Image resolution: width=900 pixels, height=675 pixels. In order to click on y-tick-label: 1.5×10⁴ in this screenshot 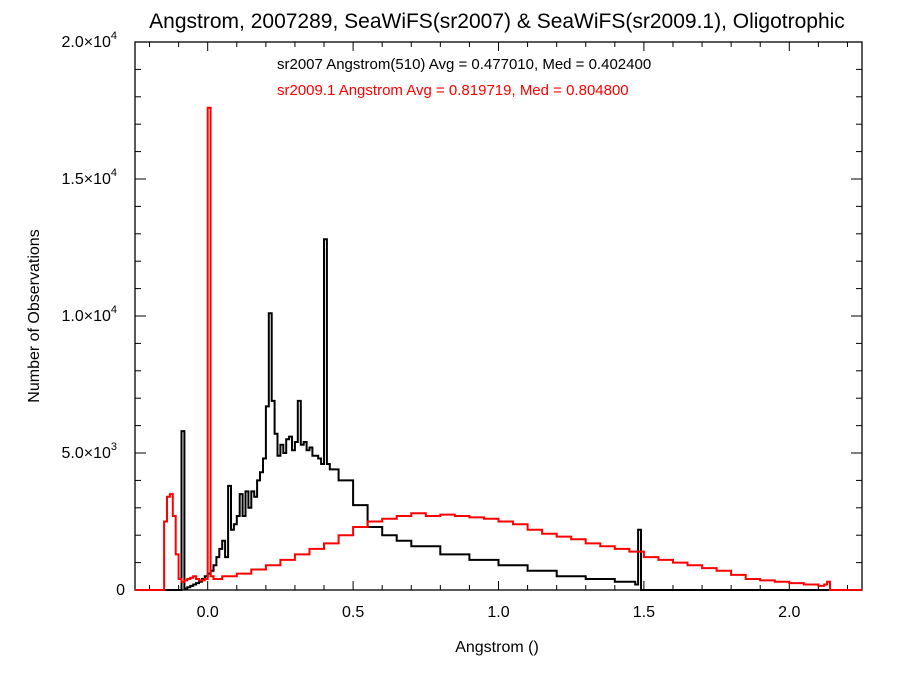, I will do `click(89, 177)`.